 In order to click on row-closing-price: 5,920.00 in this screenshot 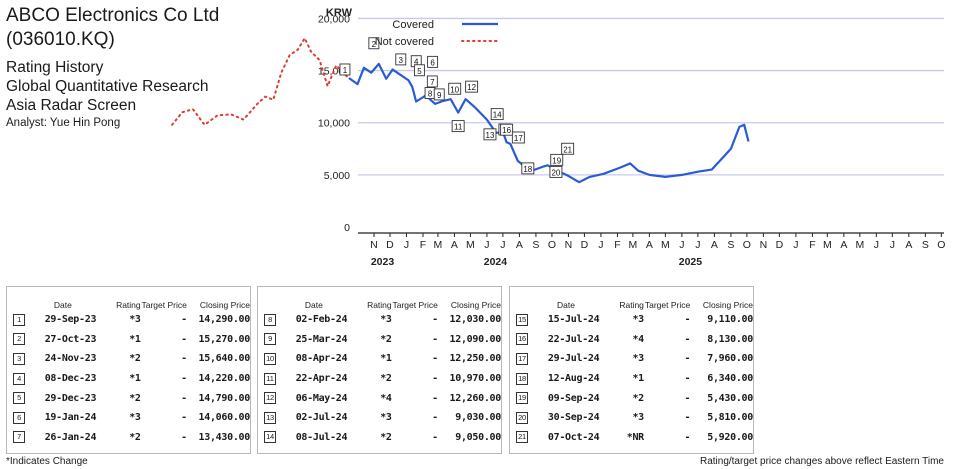, I will do `click(730, 437)`.